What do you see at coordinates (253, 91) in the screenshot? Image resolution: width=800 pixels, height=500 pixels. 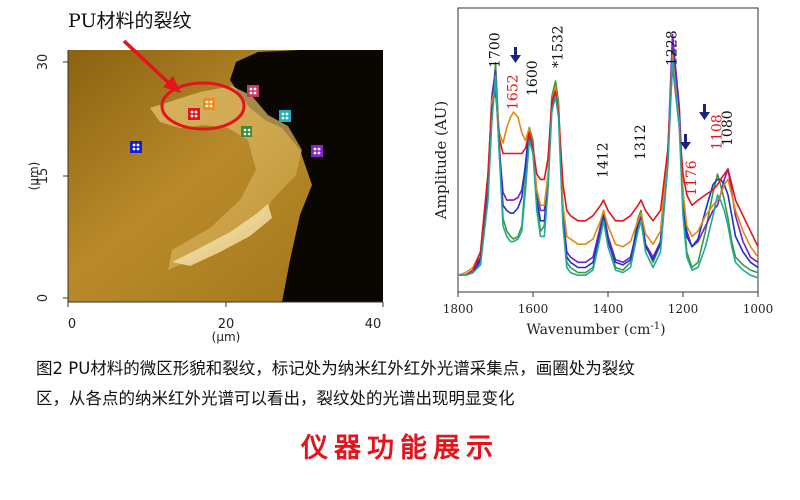 I see `marker-pink` at bounding box center [253, 91].